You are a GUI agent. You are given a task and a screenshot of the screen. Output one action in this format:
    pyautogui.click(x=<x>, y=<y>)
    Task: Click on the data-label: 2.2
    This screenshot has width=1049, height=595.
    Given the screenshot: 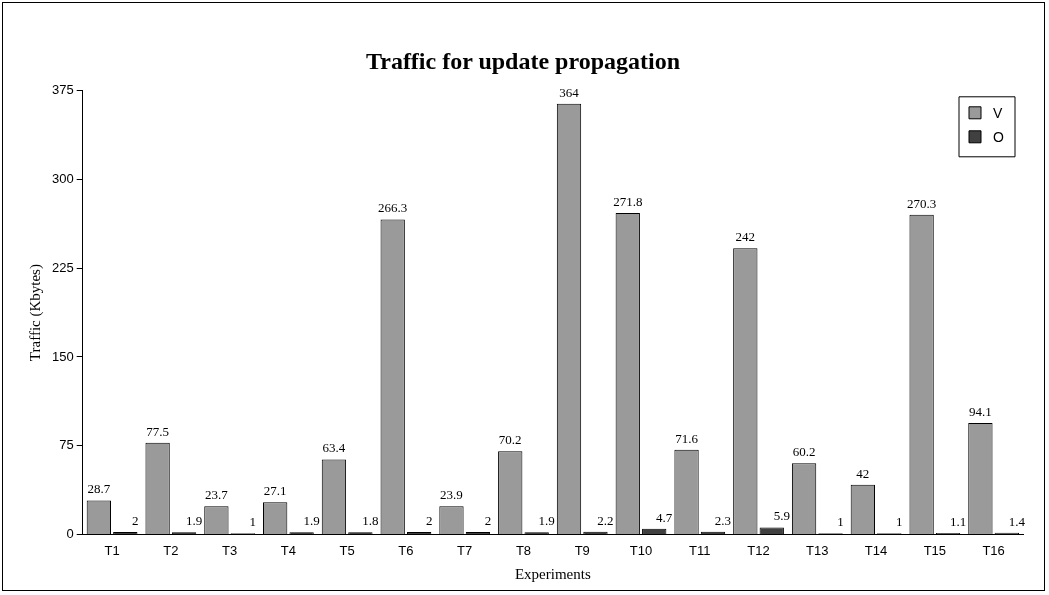 What is the action you would take?
    pyautogui.click(x=605, y=520)
    